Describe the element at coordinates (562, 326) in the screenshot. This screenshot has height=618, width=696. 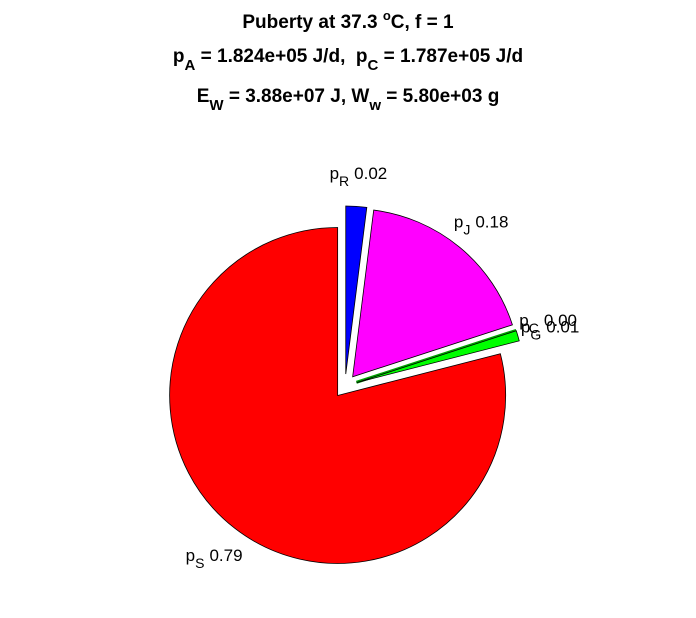
I see `label-value: 0.01` at that location.